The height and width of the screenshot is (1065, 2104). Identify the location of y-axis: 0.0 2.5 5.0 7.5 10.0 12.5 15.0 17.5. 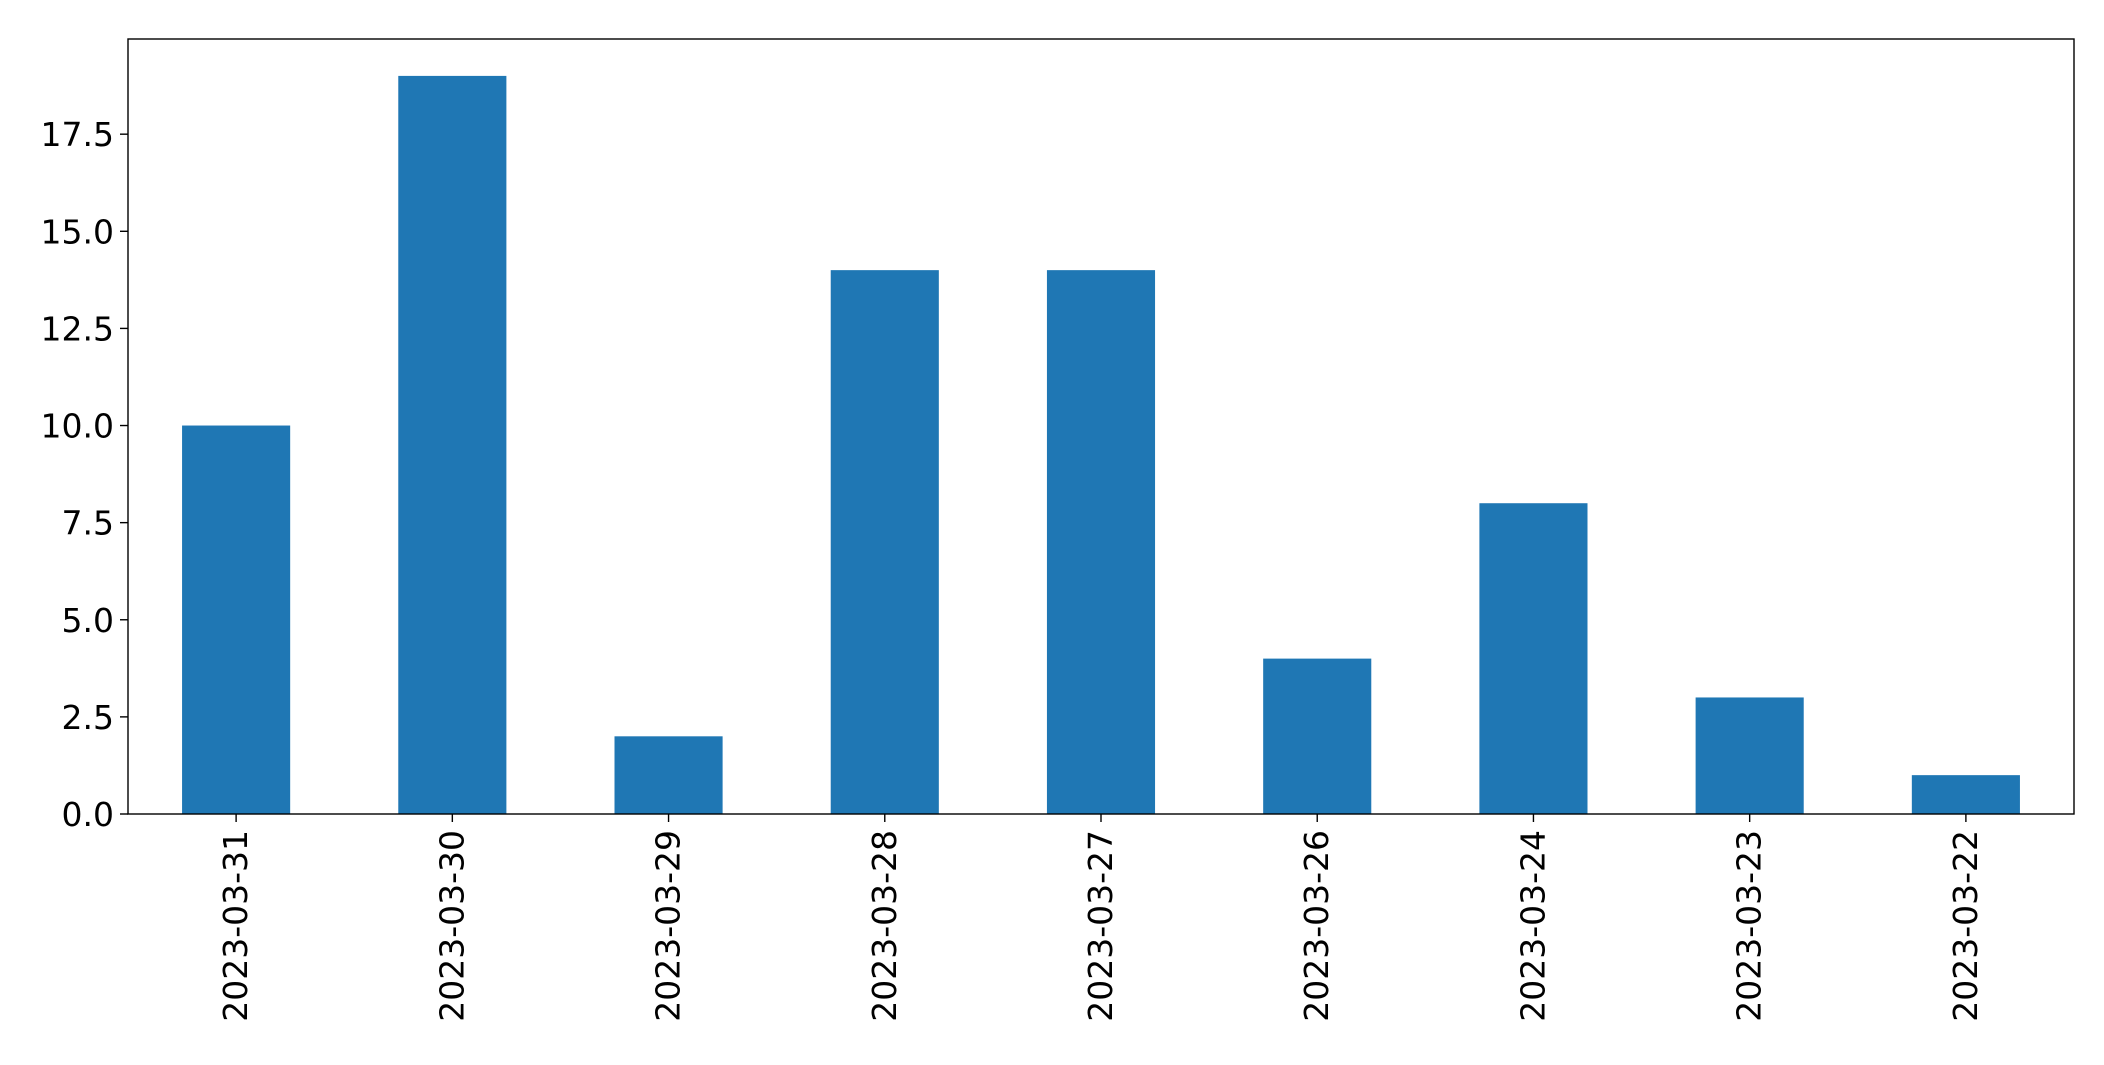
(84, 474).